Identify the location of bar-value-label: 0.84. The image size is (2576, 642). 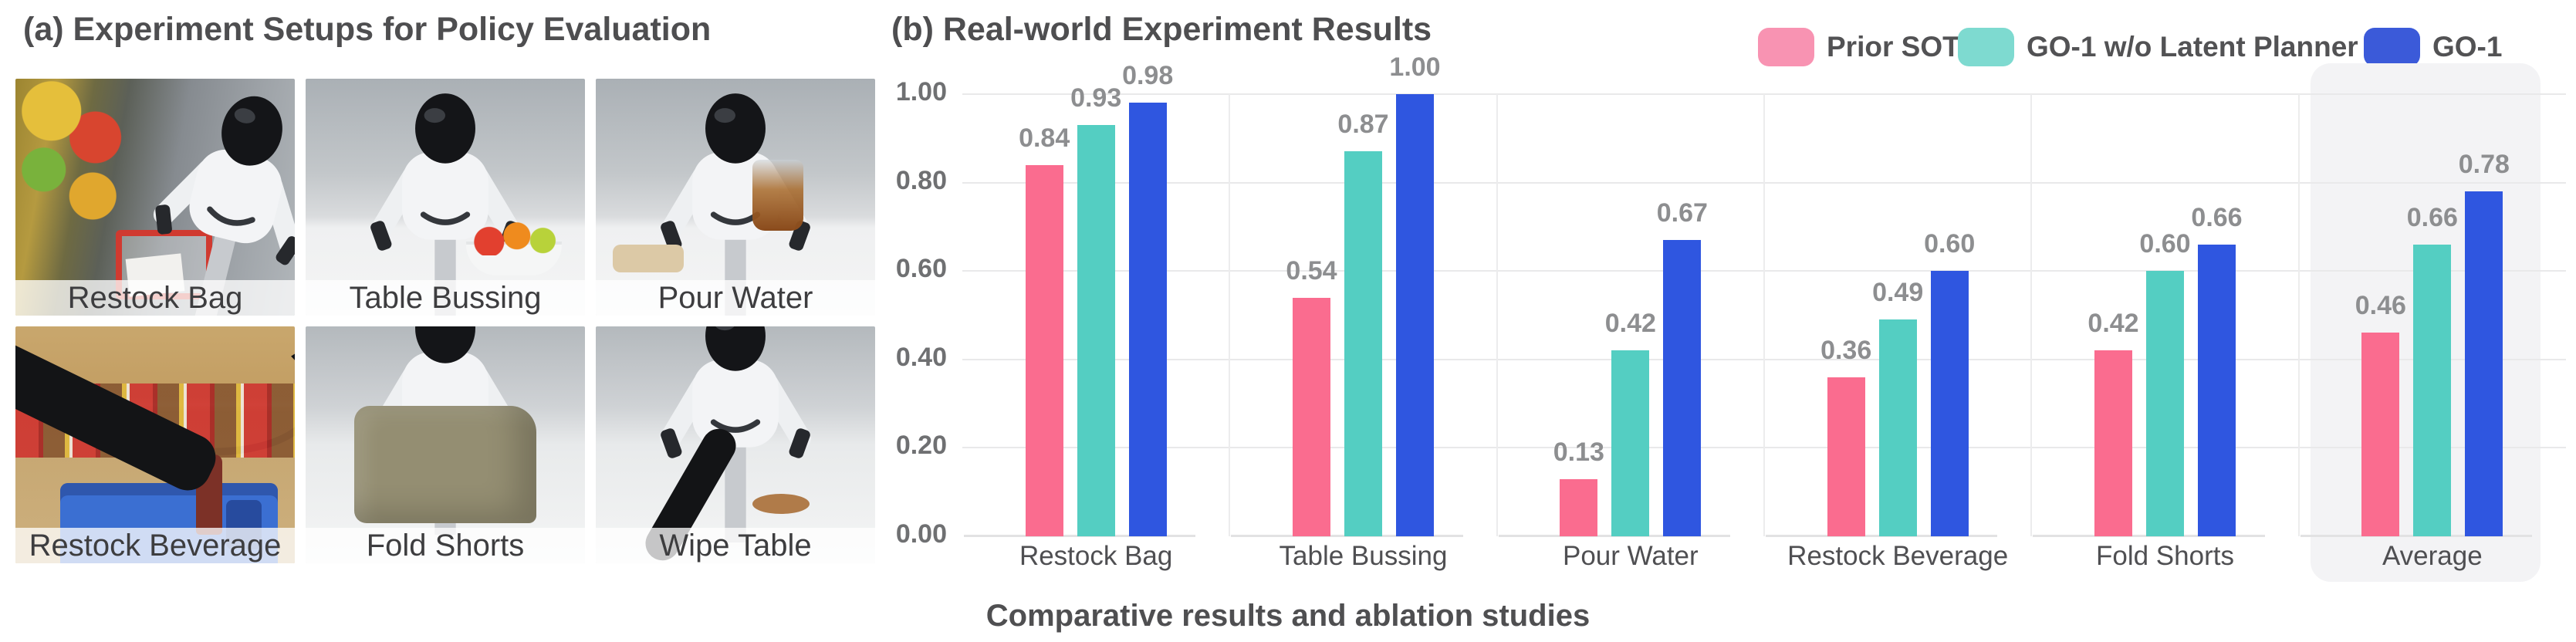
(1044, 138).